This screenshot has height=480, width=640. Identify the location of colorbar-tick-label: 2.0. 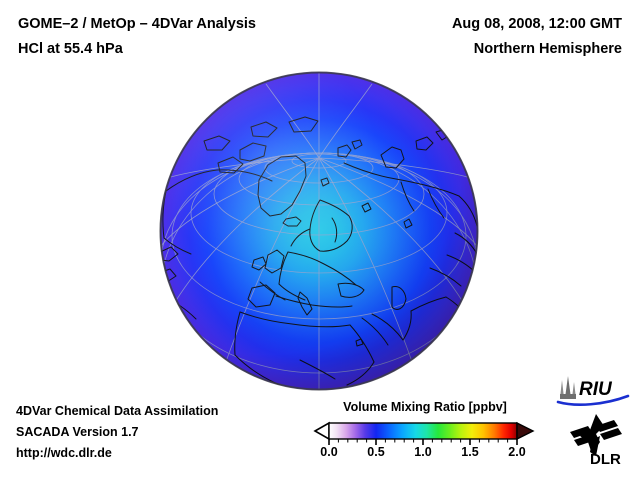
(517, 452).